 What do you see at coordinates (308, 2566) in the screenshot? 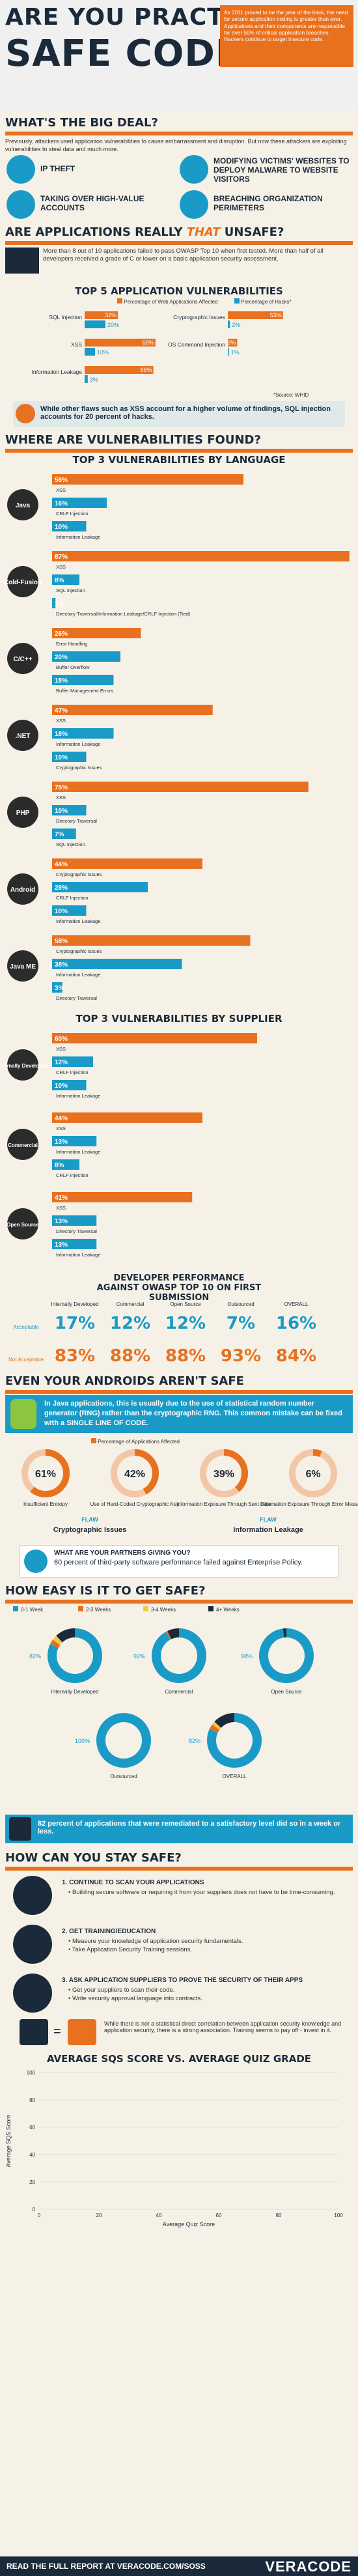
I see `brand-logo: VERACODE` at bounding box center [308, 2566].